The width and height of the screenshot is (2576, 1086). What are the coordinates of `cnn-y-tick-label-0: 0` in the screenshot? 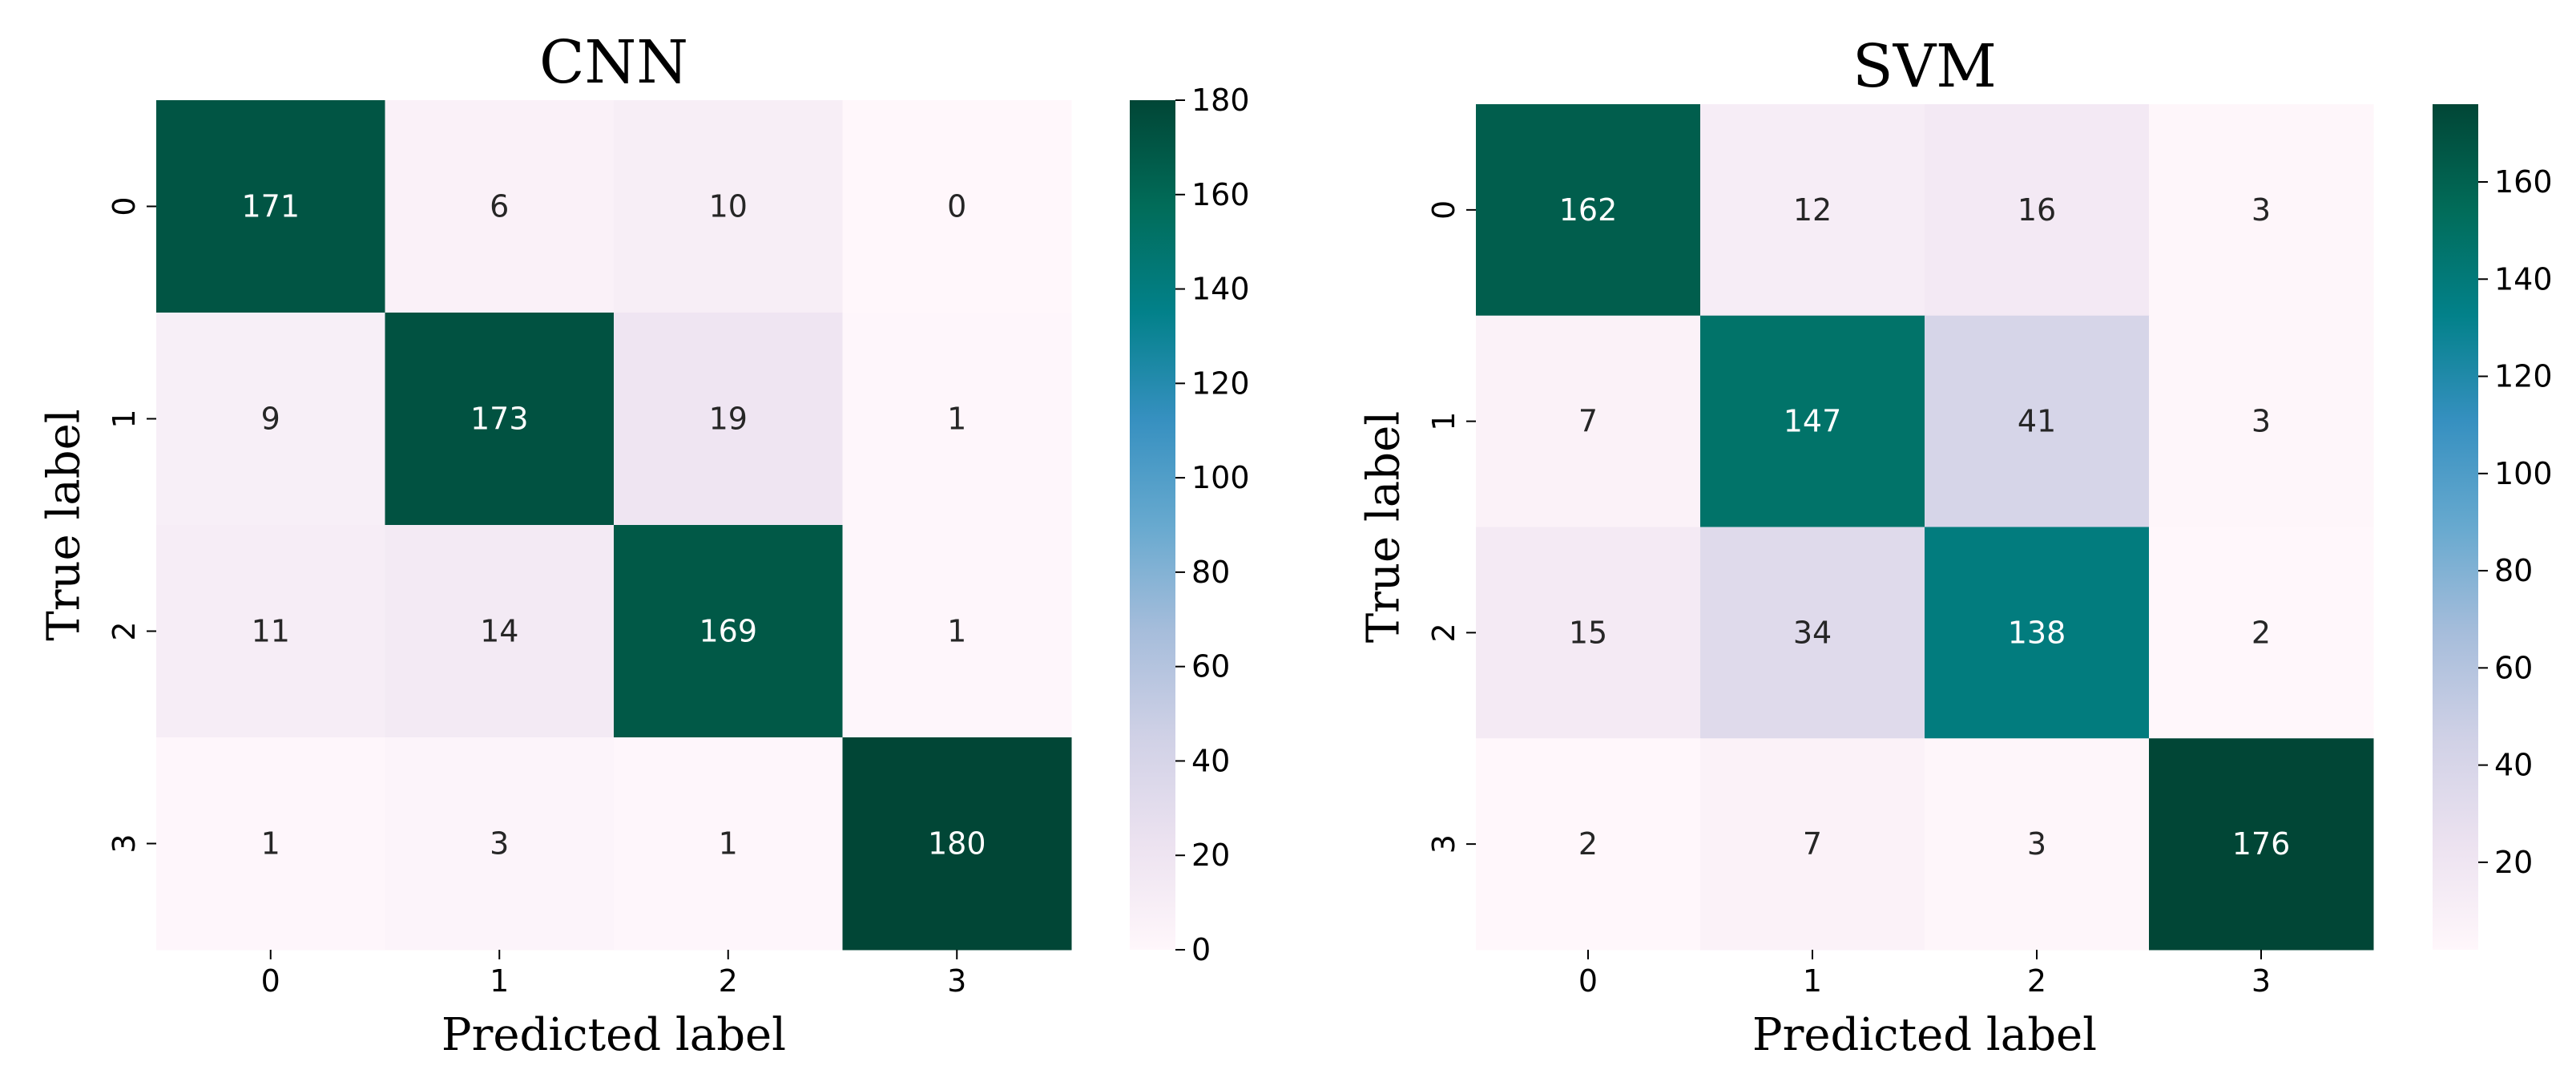 It's located at (124, 206).